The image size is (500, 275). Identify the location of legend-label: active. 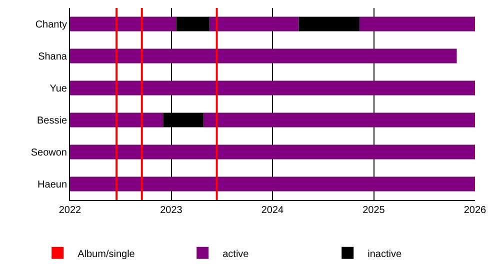
(236, 254).